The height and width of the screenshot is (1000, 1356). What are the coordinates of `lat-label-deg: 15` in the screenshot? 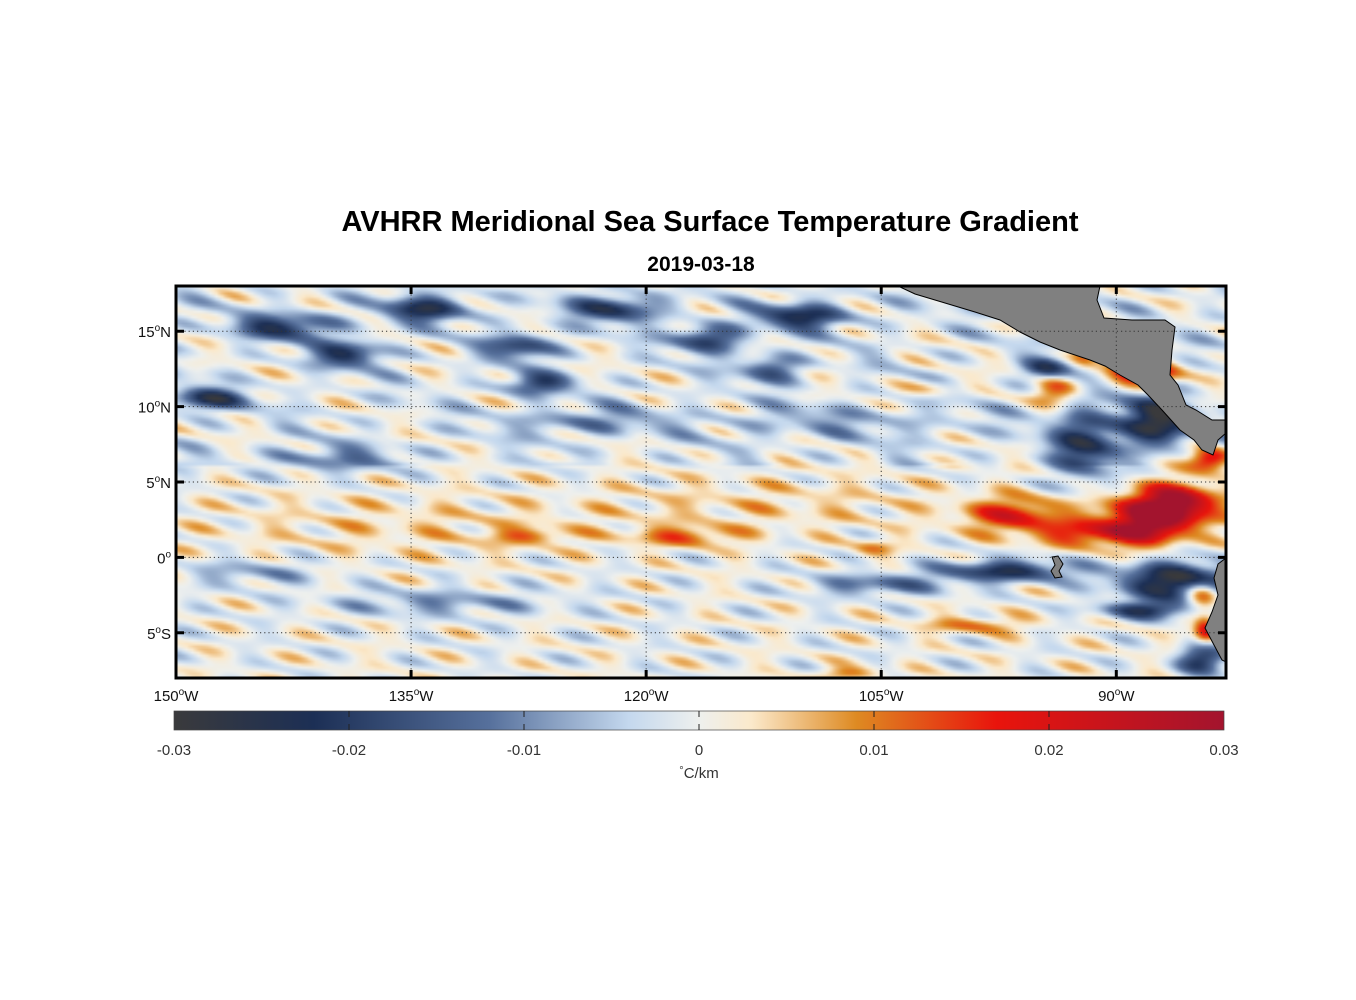 It's located at (146, 332).